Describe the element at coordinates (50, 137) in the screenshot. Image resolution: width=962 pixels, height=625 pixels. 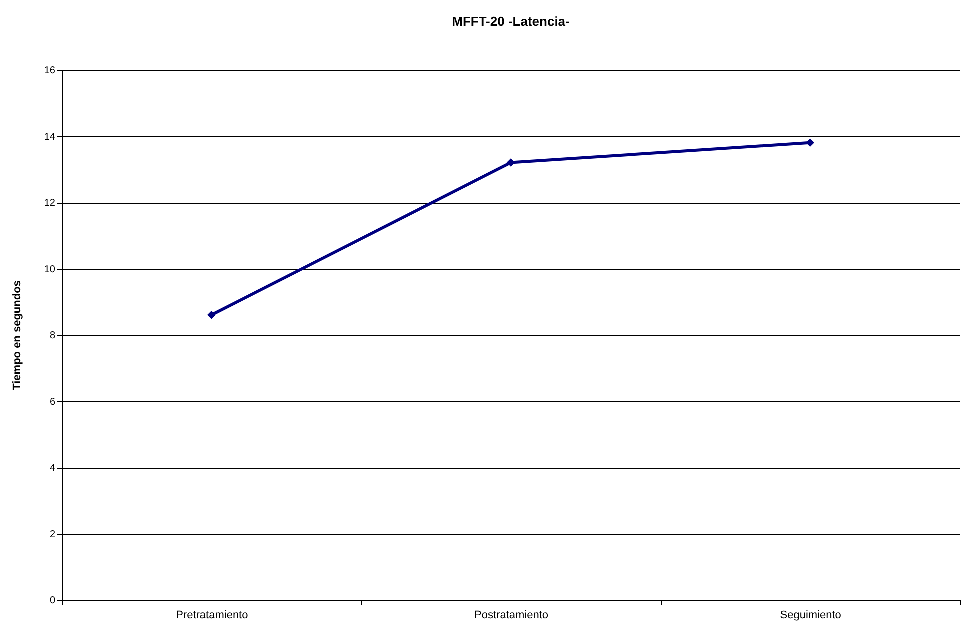
I see `y-tick-label: 14` at that location.